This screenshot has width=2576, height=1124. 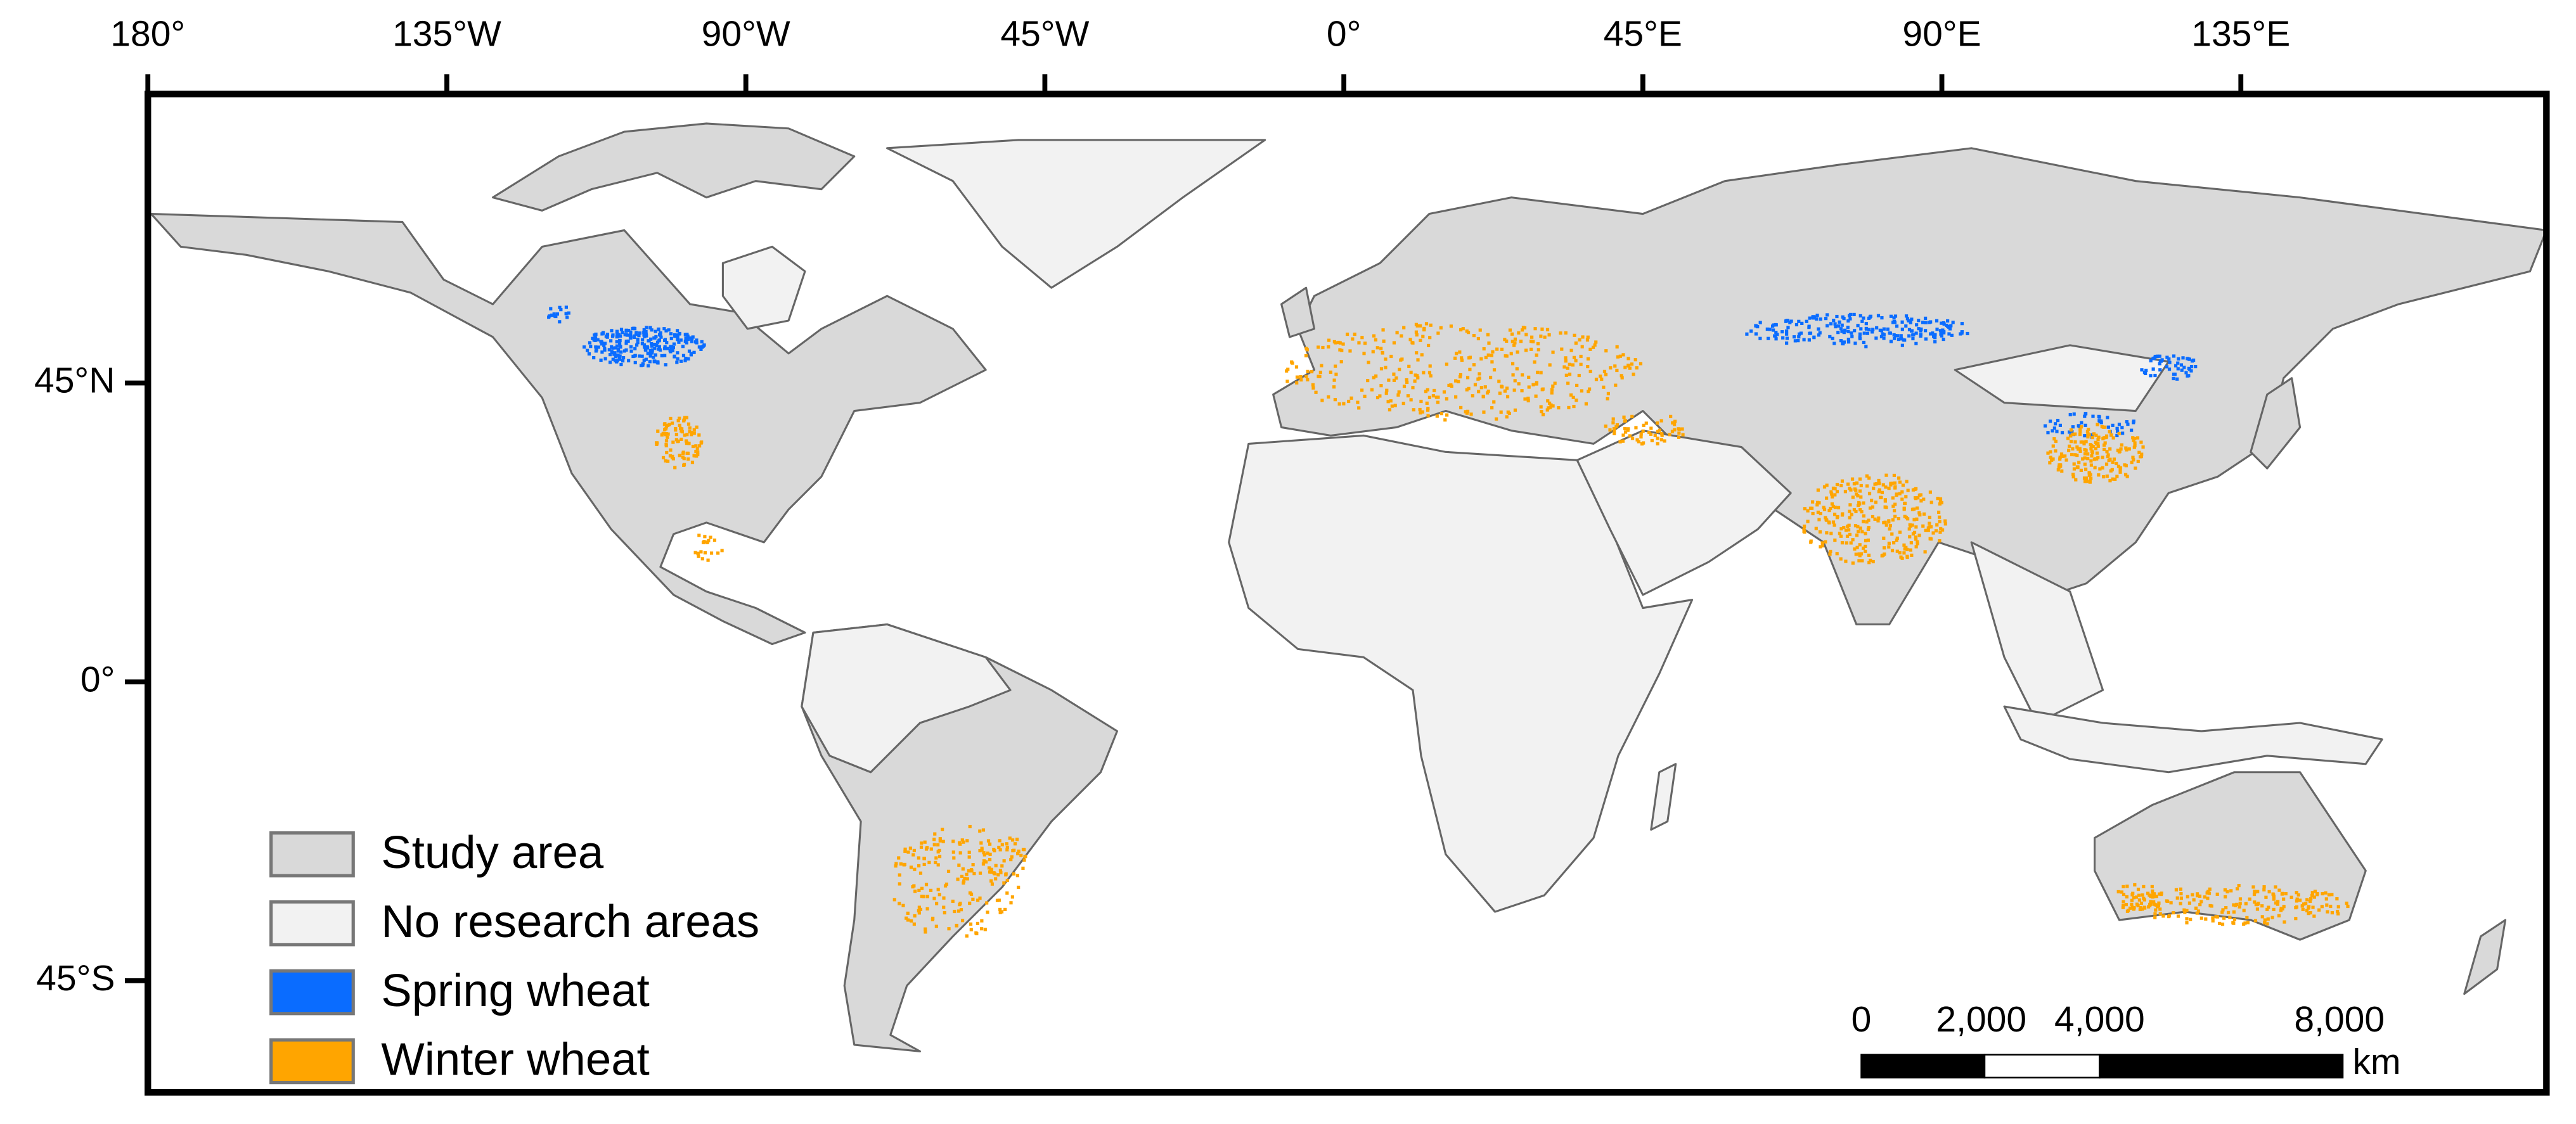 What do you see at coordinates (493, 852) in the screenshot?
I see `legend-label: Study area` at bounding box center [493, 852].